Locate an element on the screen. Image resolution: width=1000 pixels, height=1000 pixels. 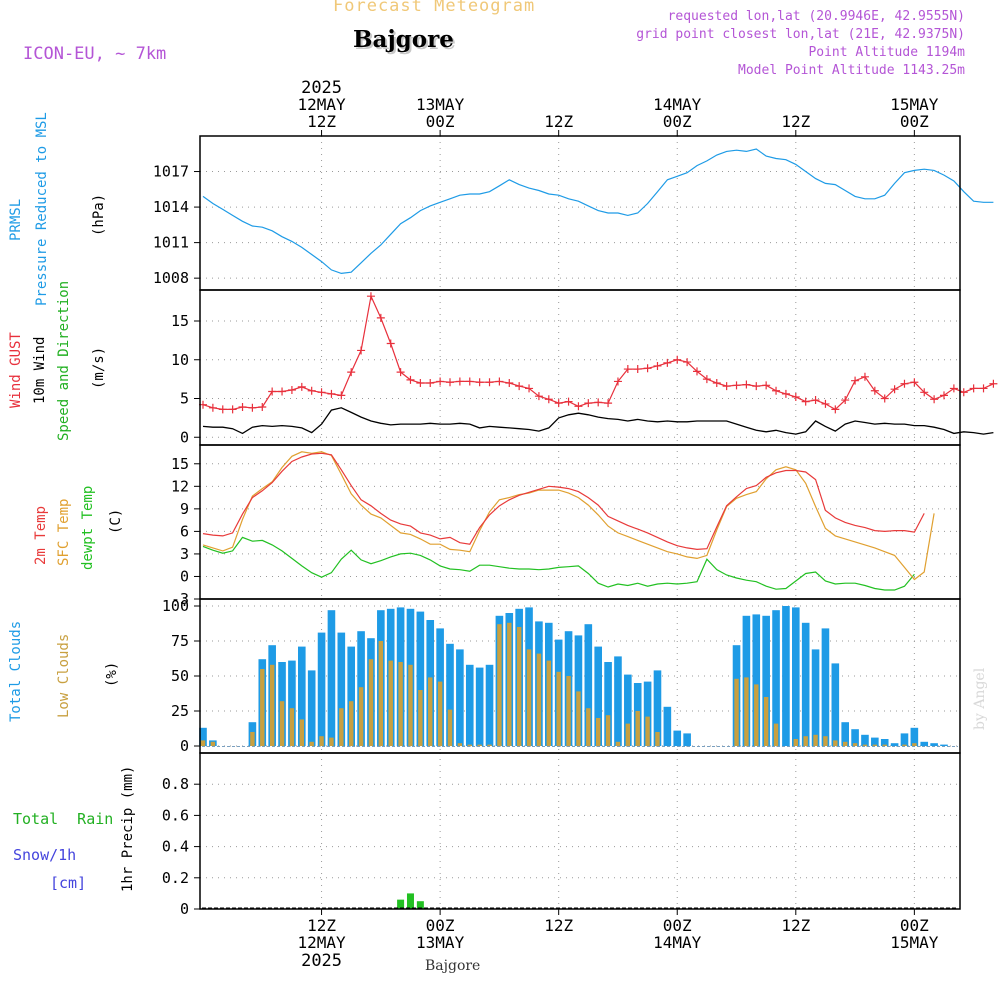
point-altitude: Point Altitude 1194m is located at coordinates (886, 52).